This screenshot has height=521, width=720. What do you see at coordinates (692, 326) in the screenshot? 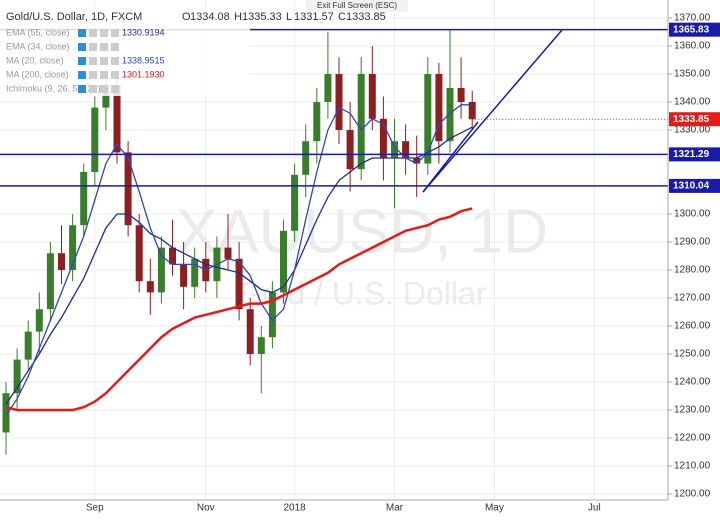
I see `y-tick-label: 1260.00` at bounding box center [692, 326].